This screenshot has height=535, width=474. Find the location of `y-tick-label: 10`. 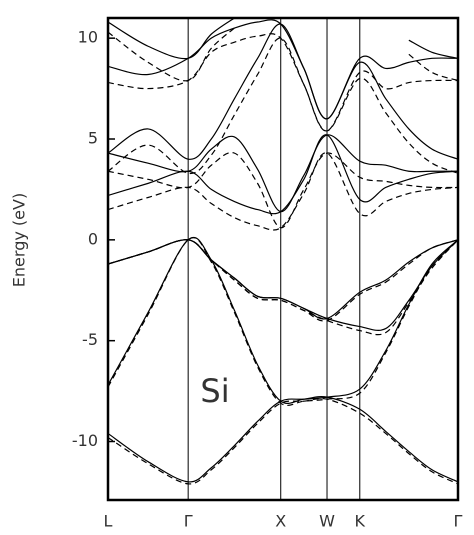

y-tick-label: 10 is located at coordinates (88, 37).